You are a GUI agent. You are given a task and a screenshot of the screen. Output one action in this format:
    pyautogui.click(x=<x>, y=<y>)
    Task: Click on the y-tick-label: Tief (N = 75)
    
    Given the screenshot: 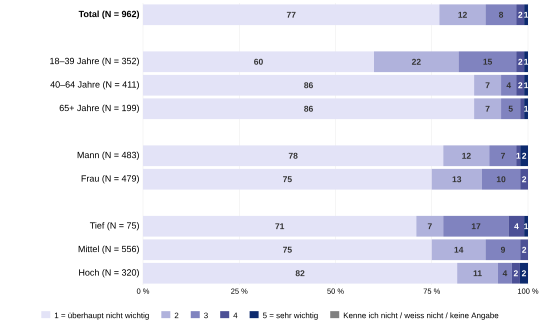 What is the action you would take?
    pyautogui.click(x=114, y=226)
    